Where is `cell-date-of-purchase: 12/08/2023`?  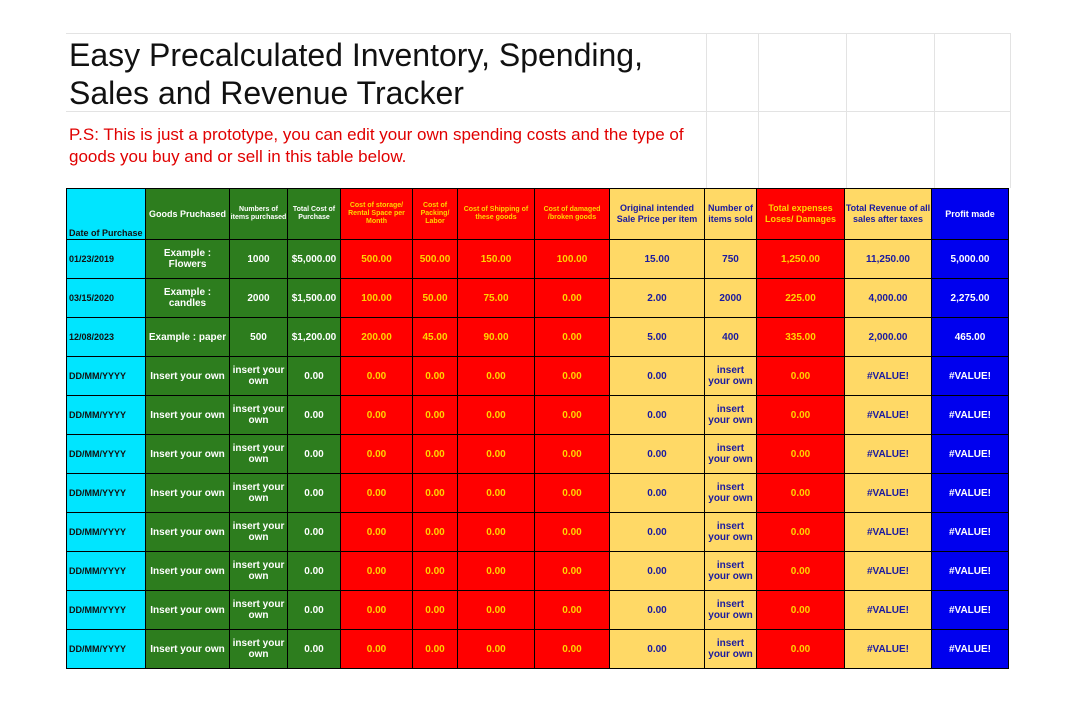
cell-date-of-purchase: 12/08/2023 is located at coordinates (106, 337).